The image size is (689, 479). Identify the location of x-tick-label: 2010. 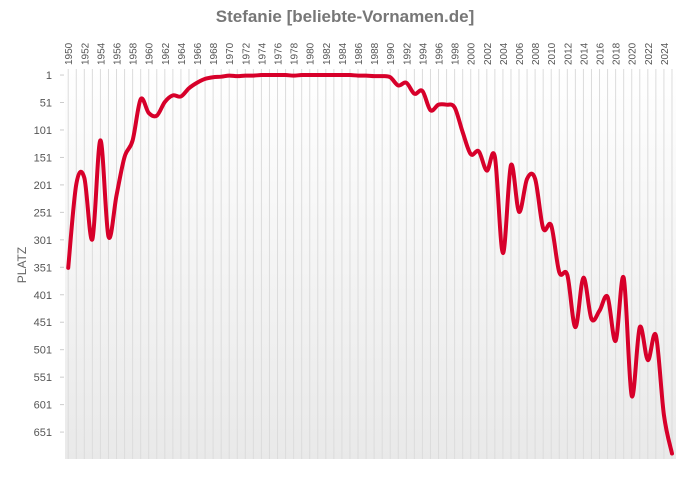
(552, 53).